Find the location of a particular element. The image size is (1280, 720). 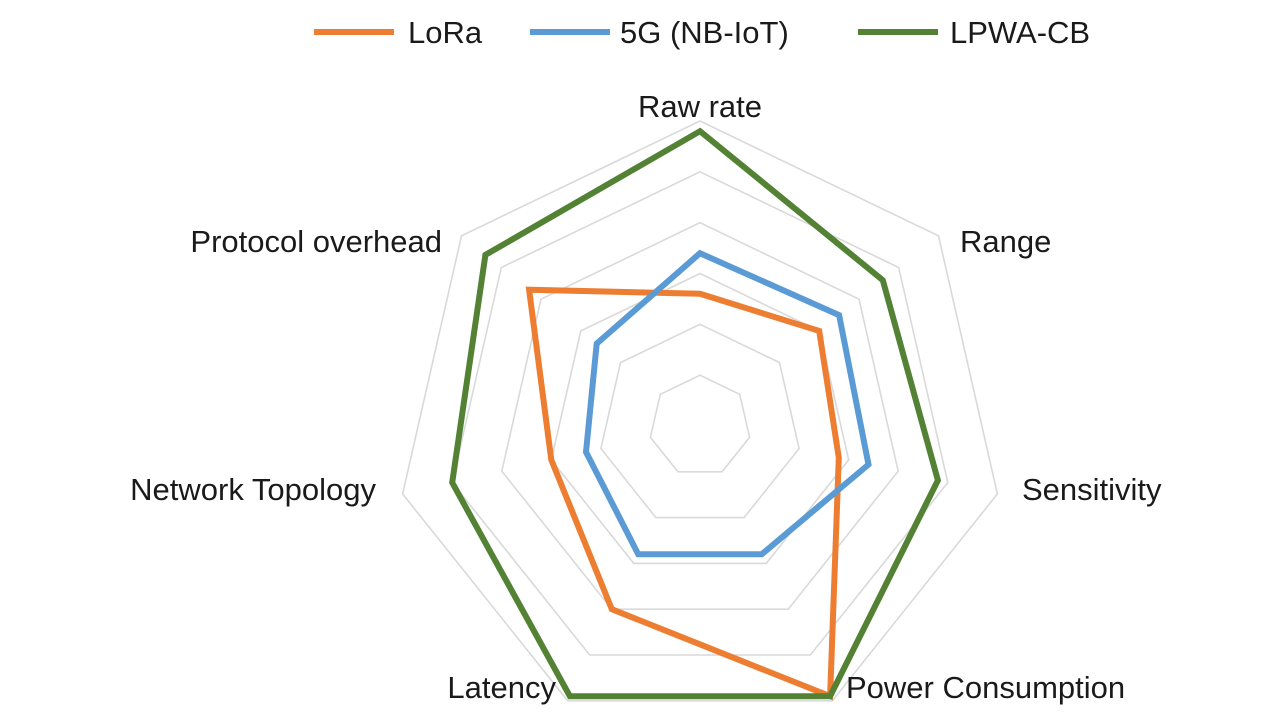

legend: LoRa 5G (NB-IoT) LPWA-CB is located at coordinates (702, 32).